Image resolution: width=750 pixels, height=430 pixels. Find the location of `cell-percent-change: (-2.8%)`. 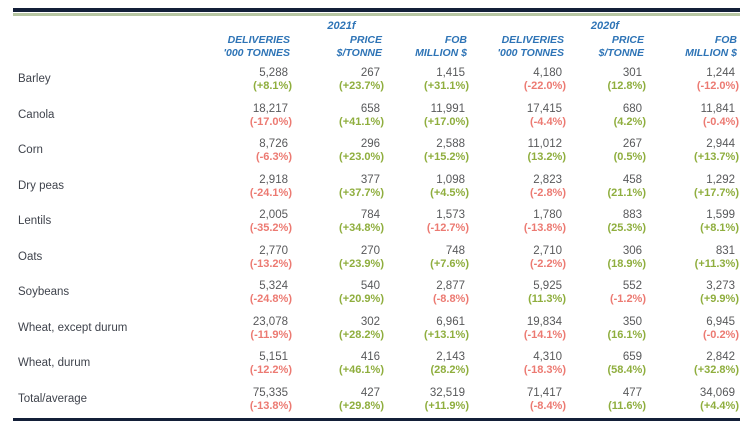

cell-percent-change: (-2.8%) is located at coordinates (547, 192).